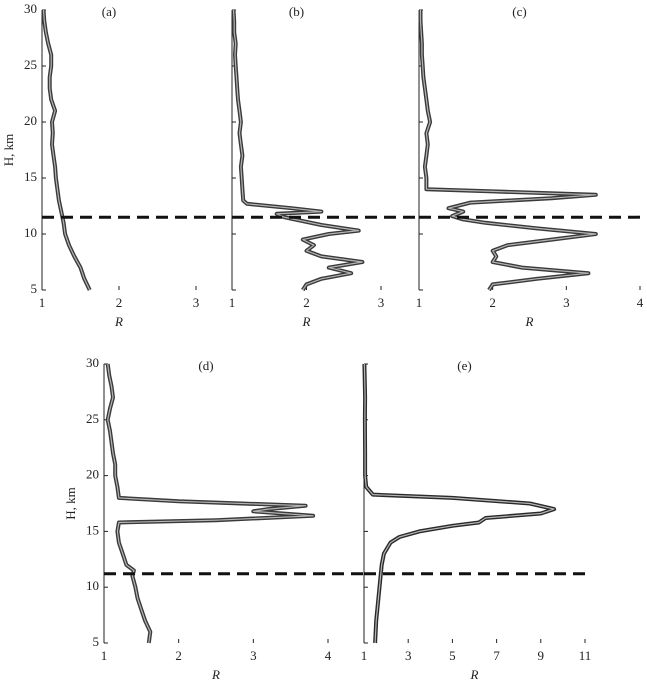 The height and width of the screenshot is (685, 647). I want to click on panel-label: (c), so click(519, 11).